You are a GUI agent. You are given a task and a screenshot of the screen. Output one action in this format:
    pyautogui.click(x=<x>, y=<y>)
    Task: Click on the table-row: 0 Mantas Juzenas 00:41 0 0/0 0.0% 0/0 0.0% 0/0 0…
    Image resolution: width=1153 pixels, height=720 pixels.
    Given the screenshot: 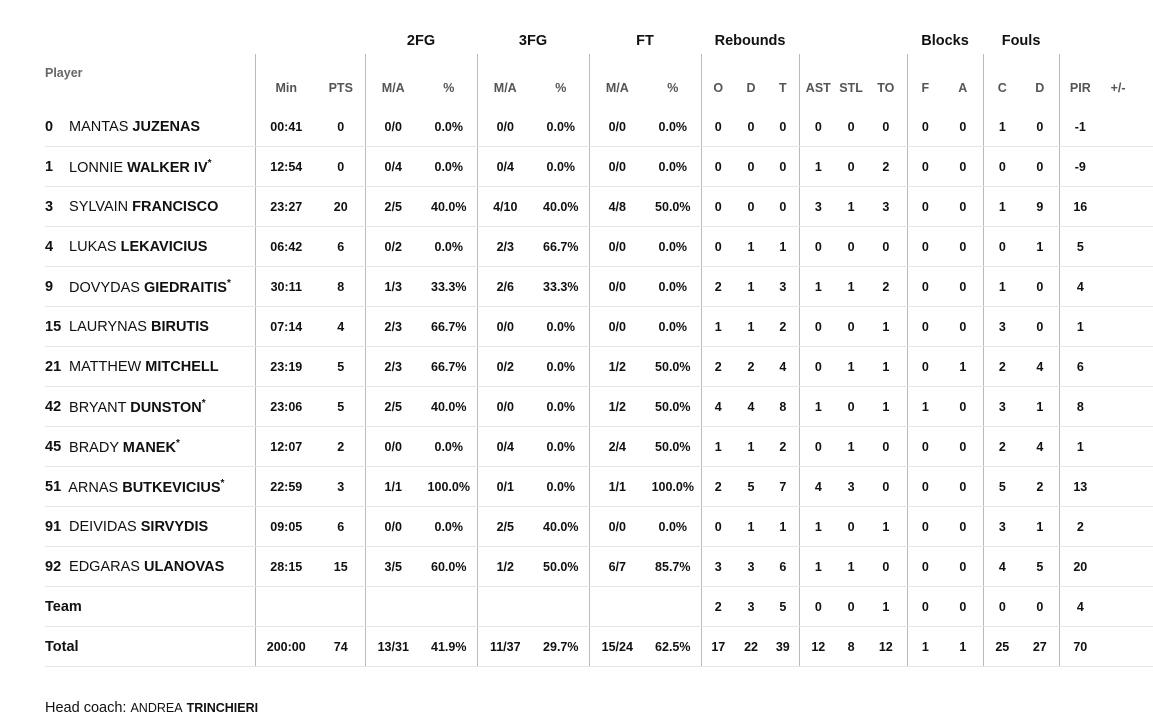 What is the action you would take?
    pyautogui.click(x=599, y=127)
    